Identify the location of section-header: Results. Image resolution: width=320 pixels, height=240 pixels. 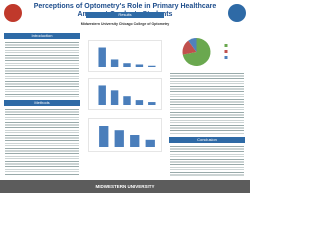
(125, 15).